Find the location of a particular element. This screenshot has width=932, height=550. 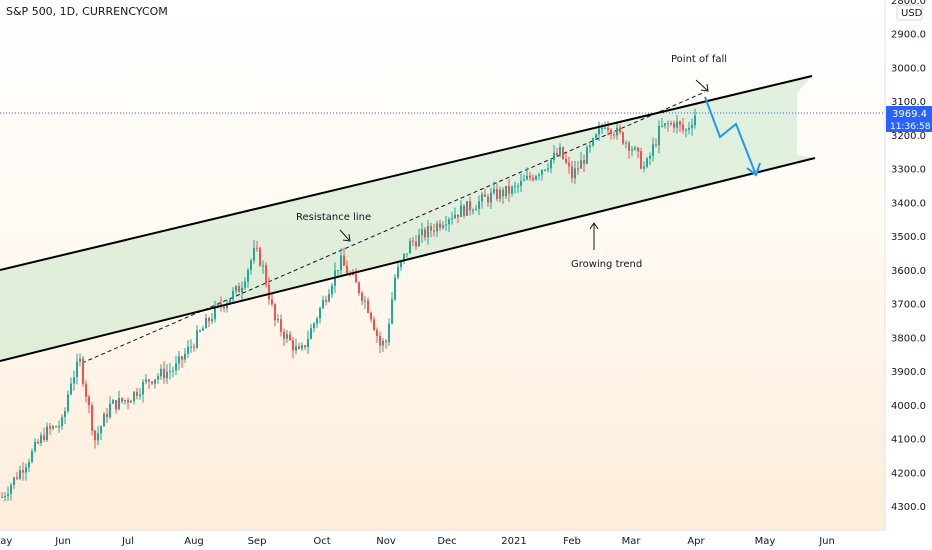

resistance-arrow is located at coordinates (344, 235).